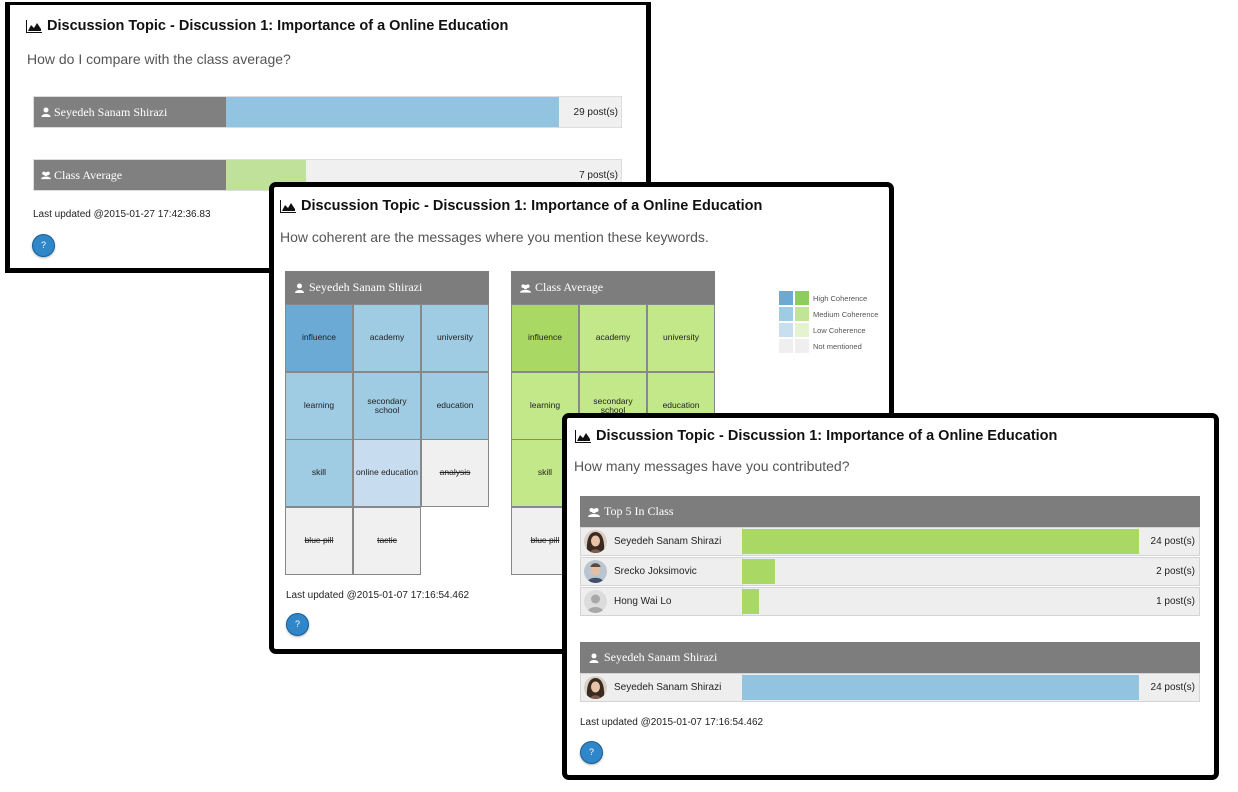 The image size is (1238, 792). I want to click on keyword-cell: analysis, so click(455, 473).